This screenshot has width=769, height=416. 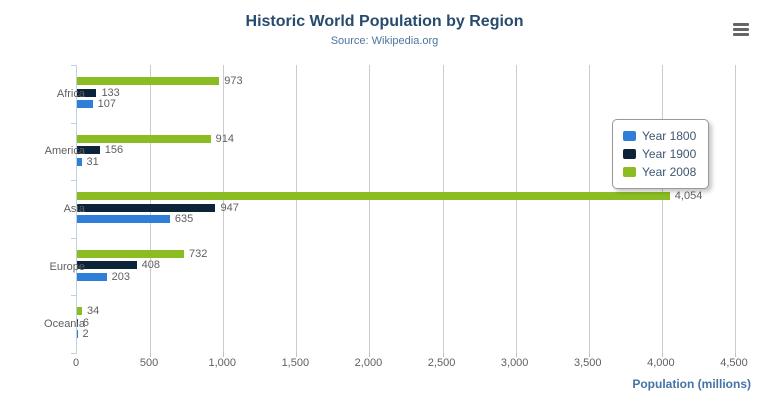 I want to click on data-label: 156, so click(x=114, y=150).